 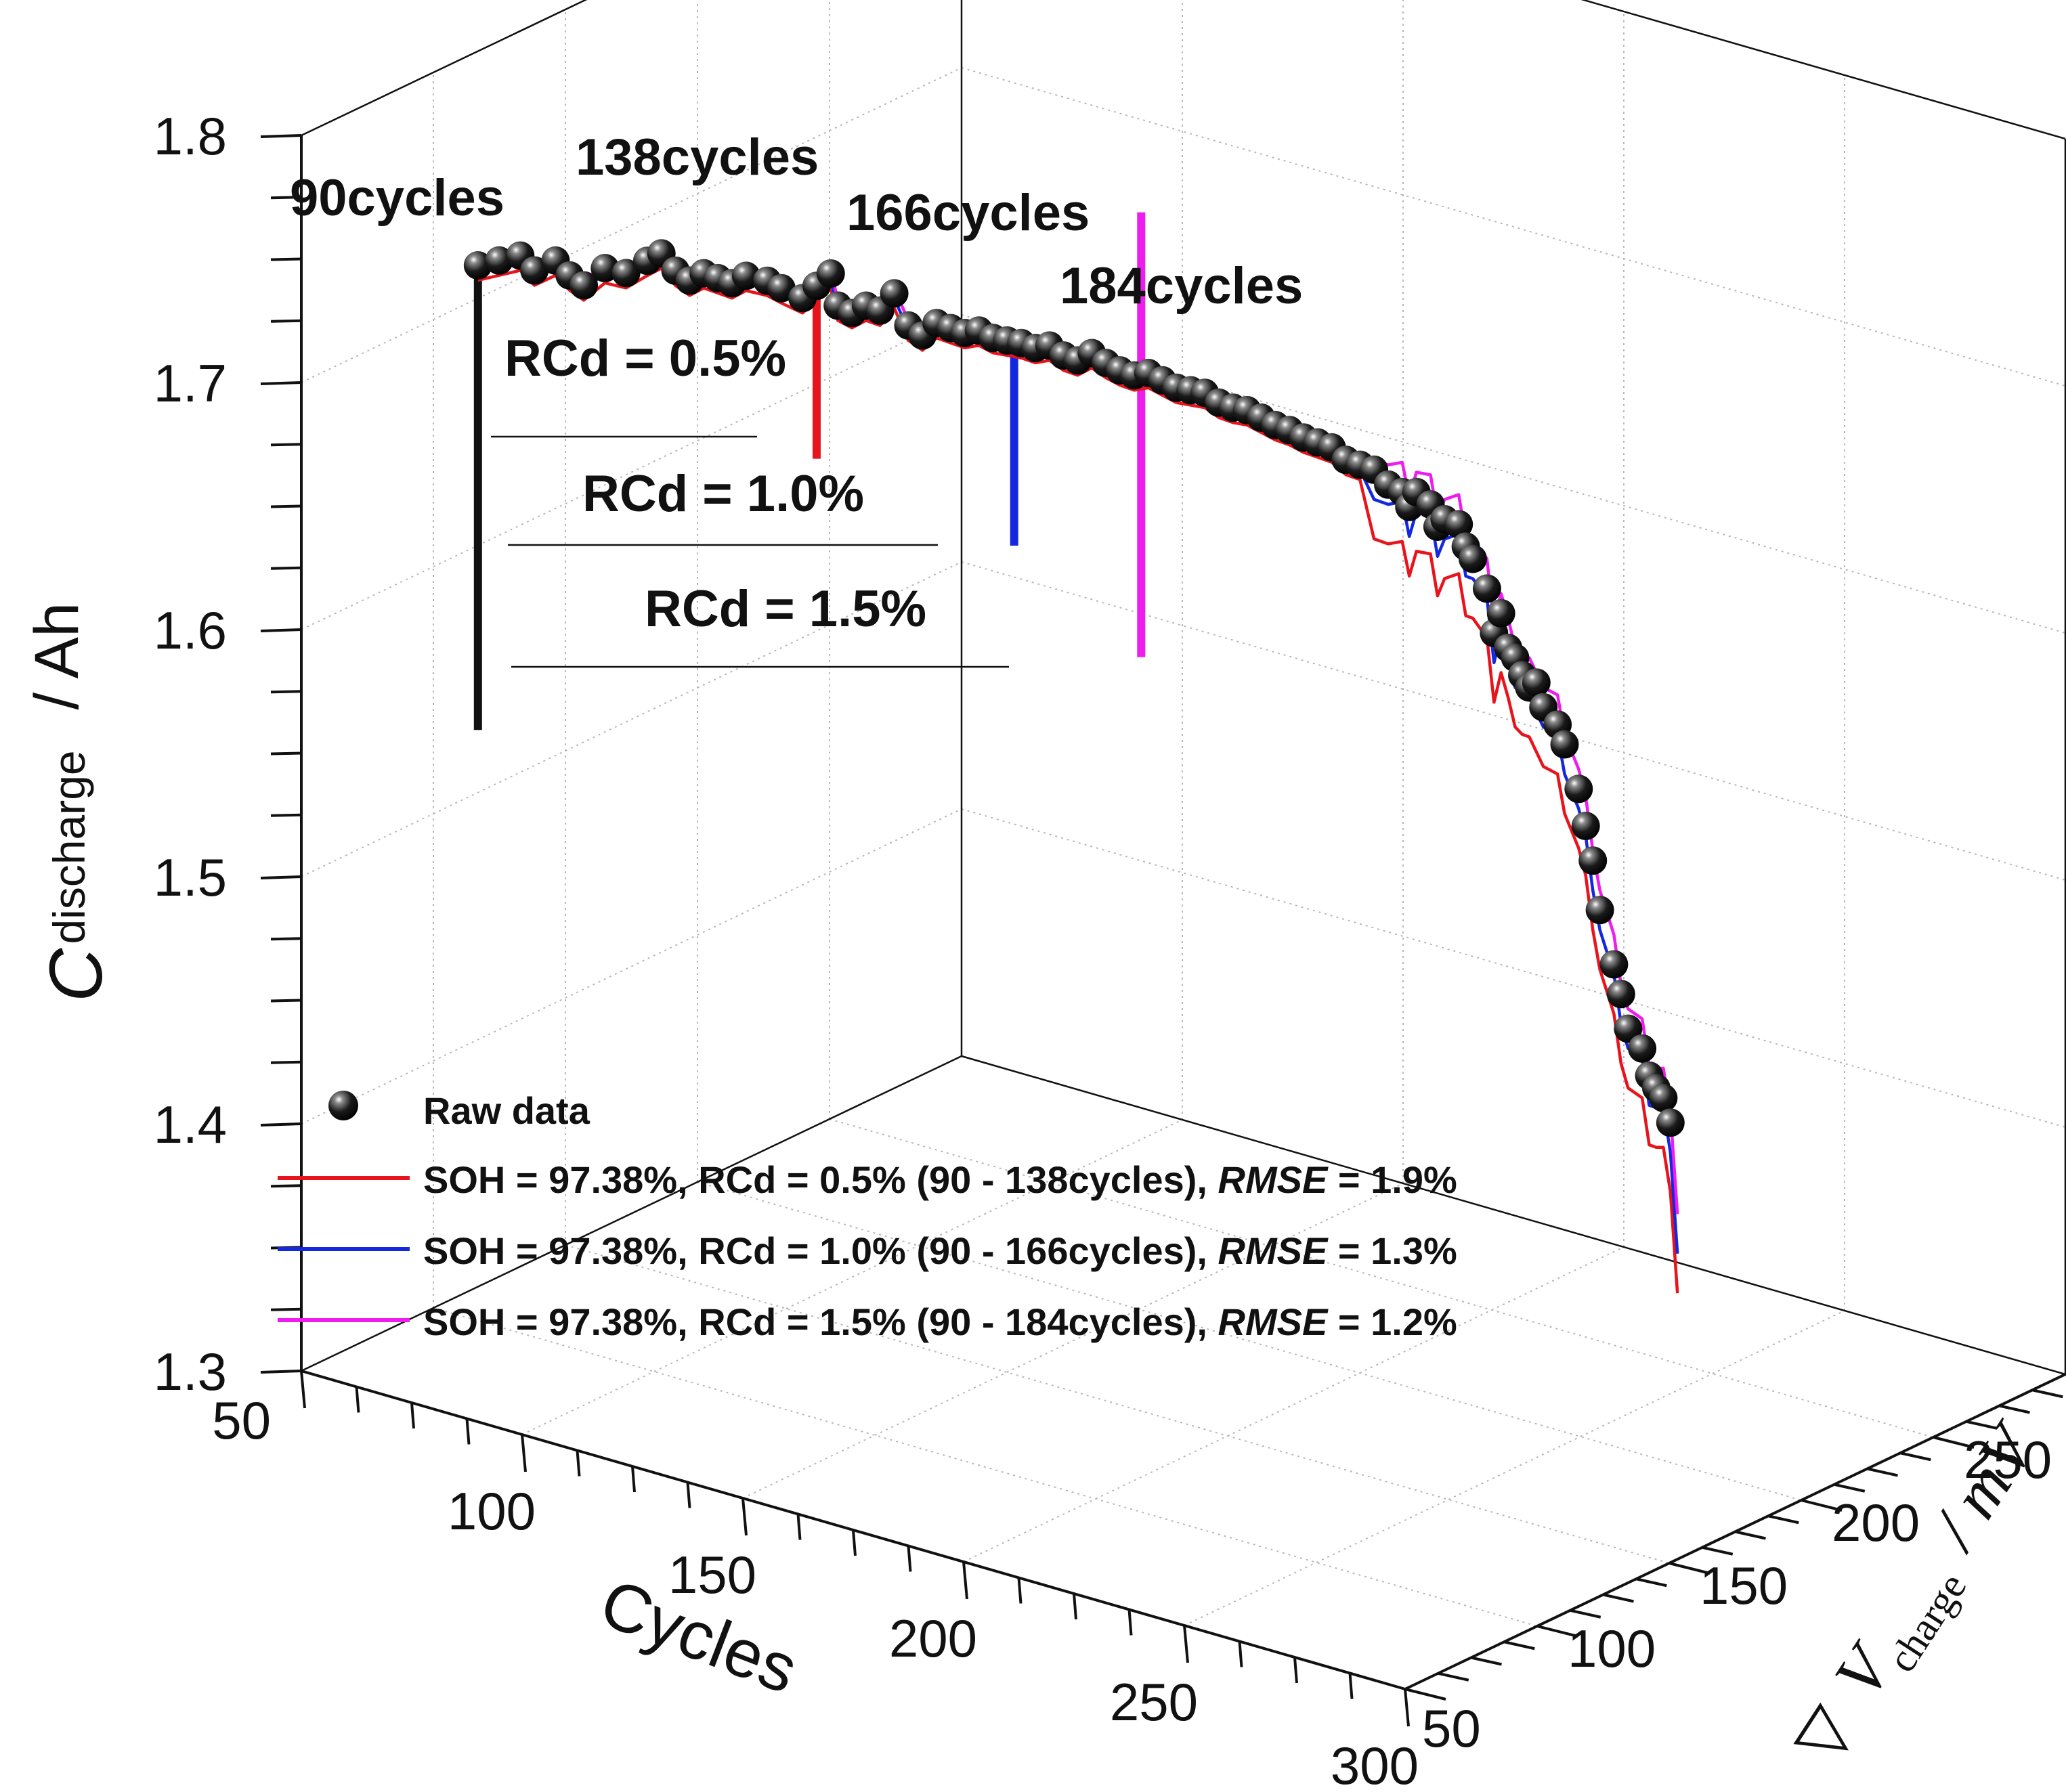 I want to click on y-axis-title-unit: / Ah, so click(x=56, y=657).